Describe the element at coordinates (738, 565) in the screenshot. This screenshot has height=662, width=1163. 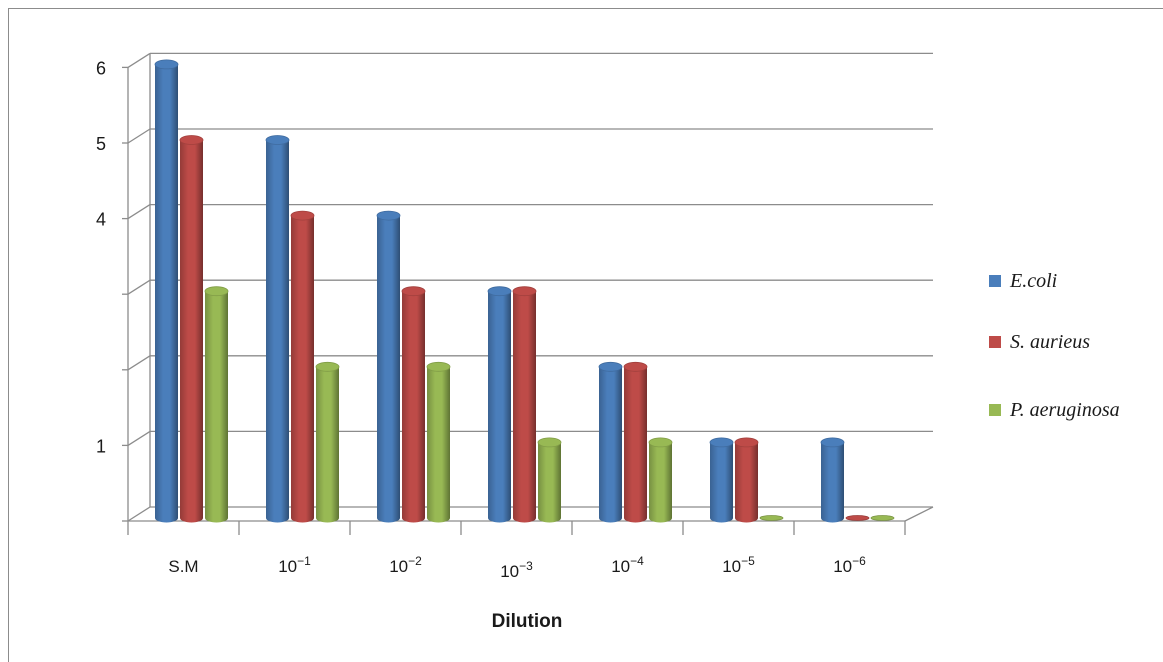
I see `x-tick-label: 10⁻⁵` at that location.